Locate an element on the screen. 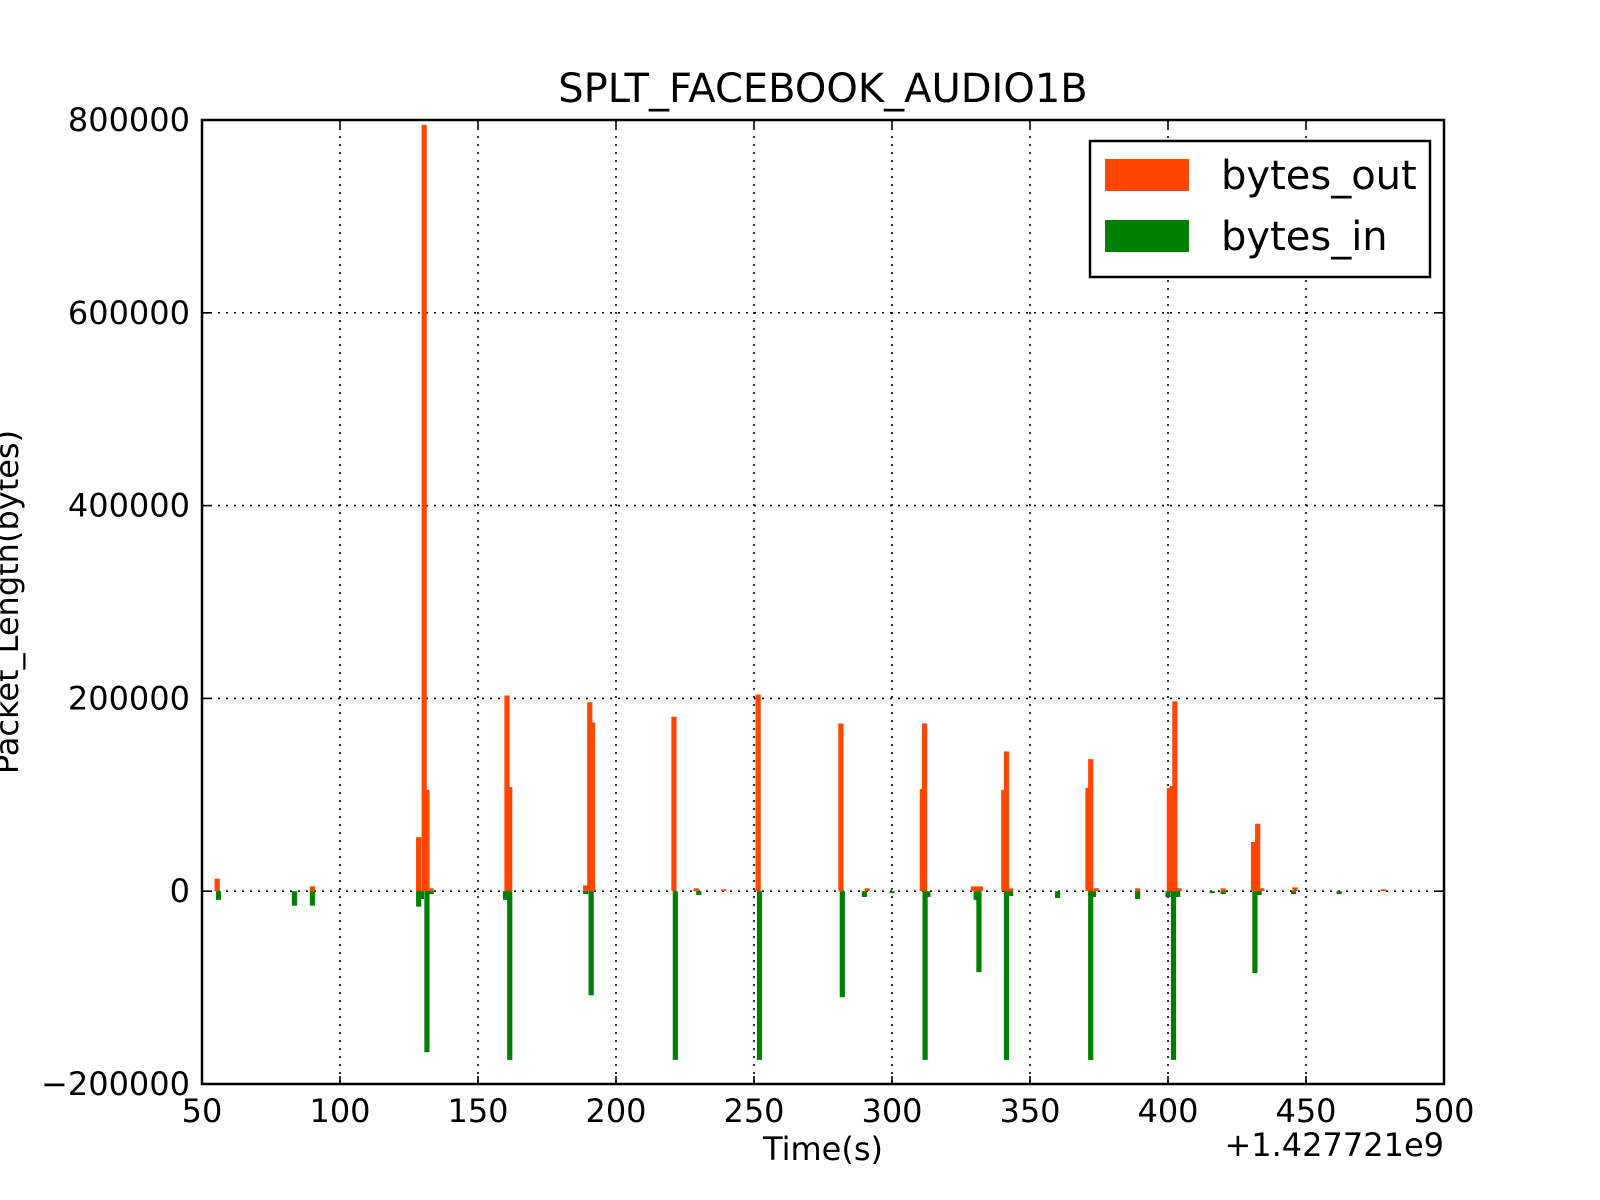  legend-label-bytes-in: bytes_in is located at coordinates (1304, 237).